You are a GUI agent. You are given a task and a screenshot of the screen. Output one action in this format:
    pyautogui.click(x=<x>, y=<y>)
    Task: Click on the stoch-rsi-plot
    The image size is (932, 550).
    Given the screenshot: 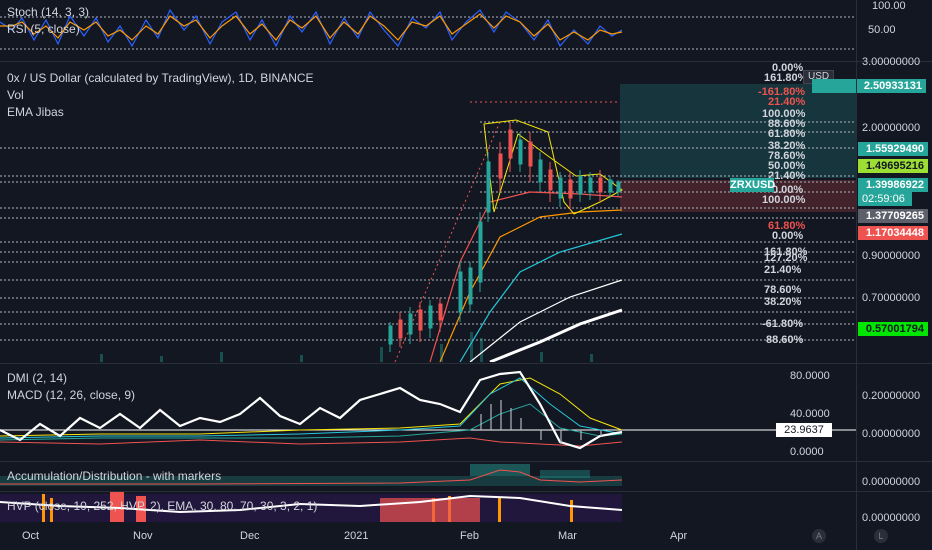 What is the action you would take?
    pyautogui.click(x=428, y=29)
    